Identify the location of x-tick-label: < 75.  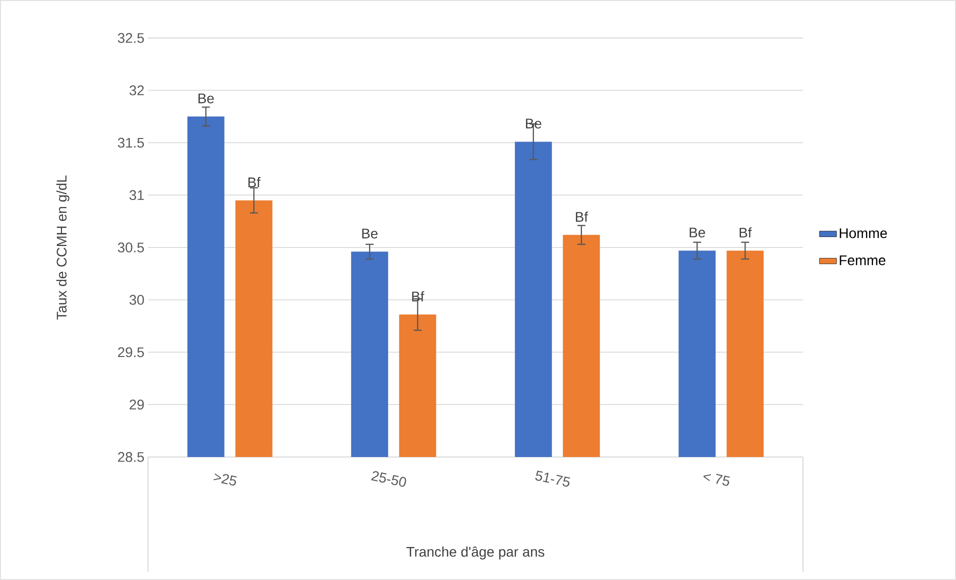
(717, 480).